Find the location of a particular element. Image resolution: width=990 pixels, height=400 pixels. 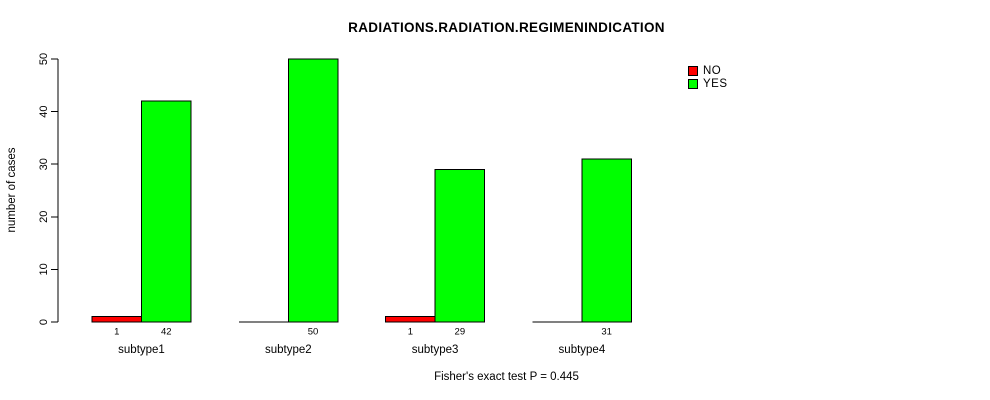

bar-yes-subtype3 is located at coordinates (460, 245).